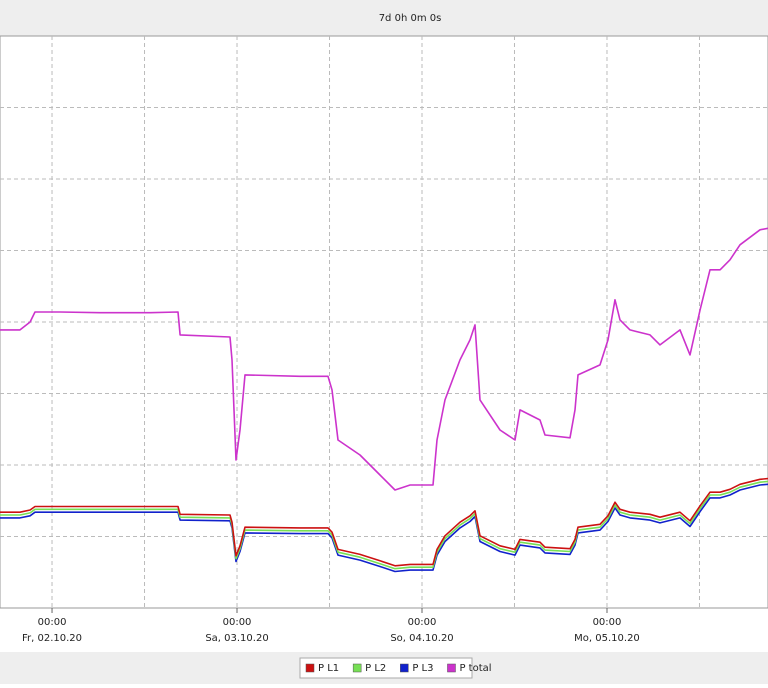 This screenshot has height=688, width=768. Describe the element at coordinates (52, 638) in the screenshot. I see `x-tick-date: Fr, 02.10.20` at that location.